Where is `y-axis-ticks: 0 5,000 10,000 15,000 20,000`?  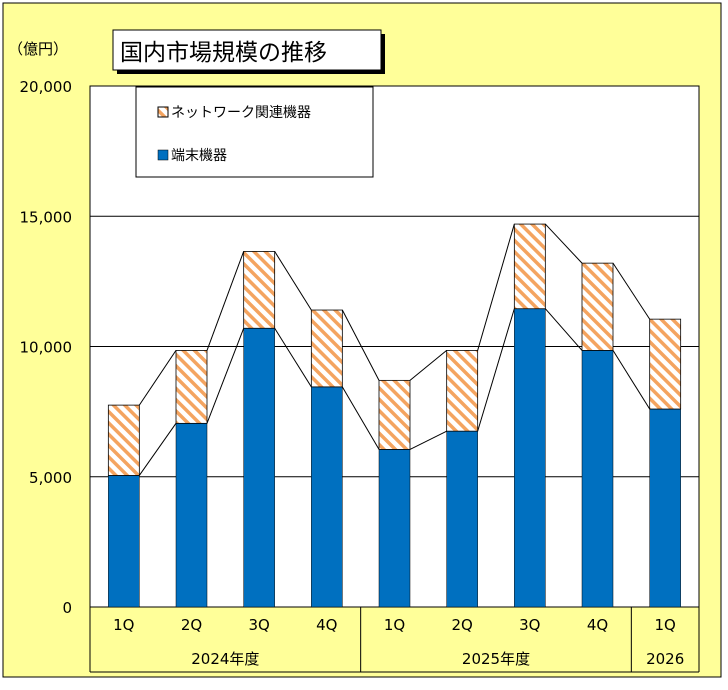
y-axis-ticks: 0 5,000 10,000 15,000 20,000 is located at coordinates (46, 347).